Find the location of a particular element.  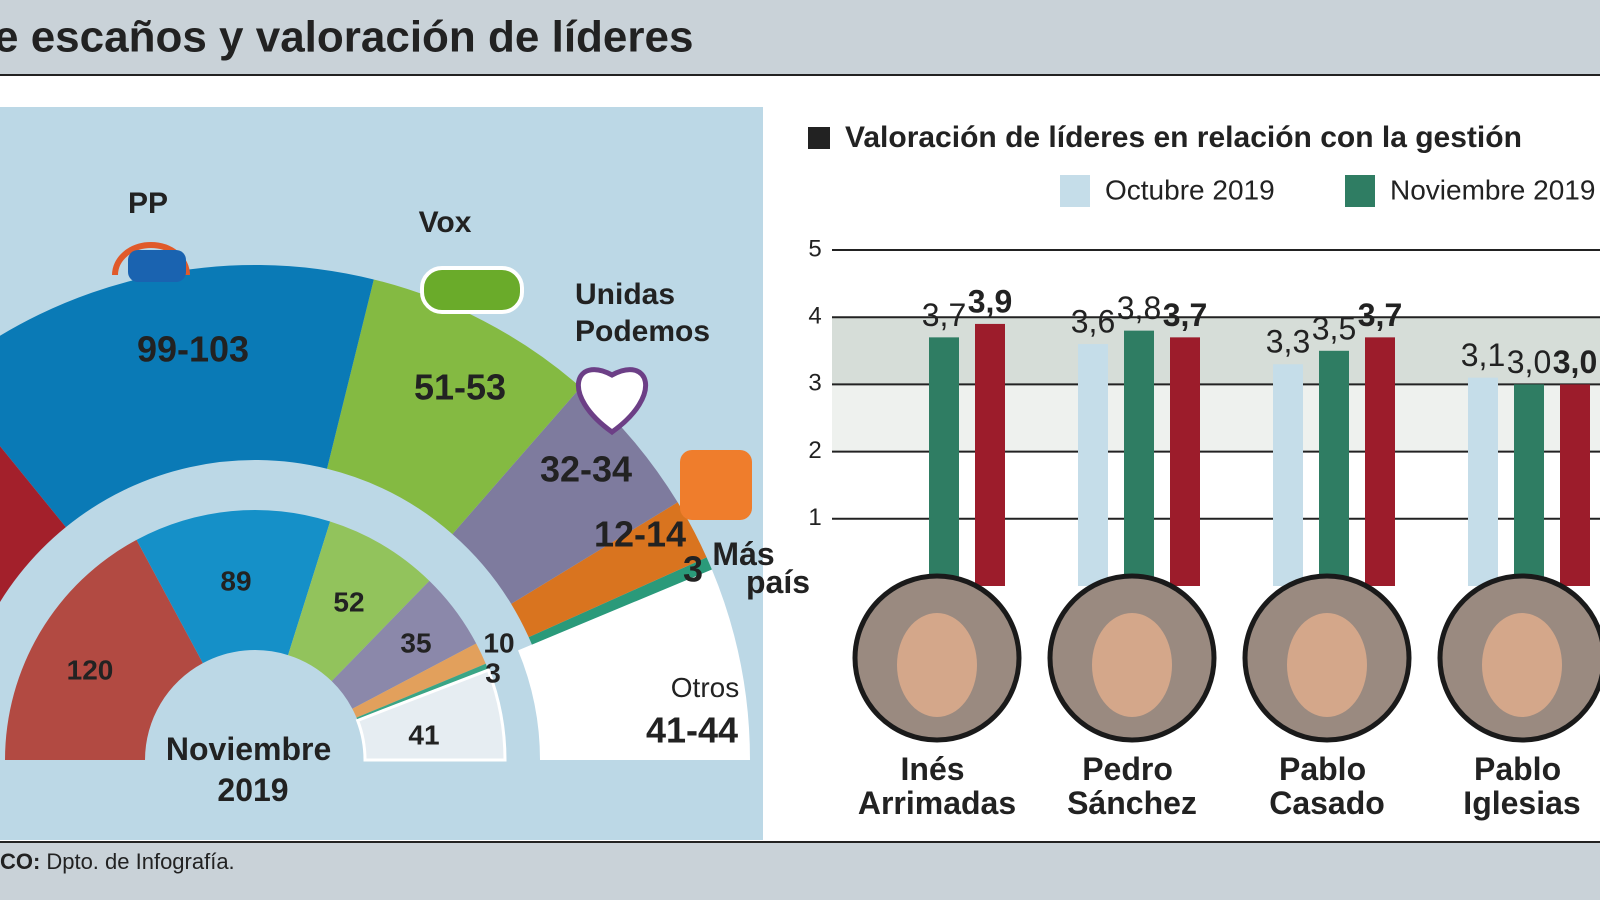

estimate-label: 41-44 is located at coordinates (692, 730).